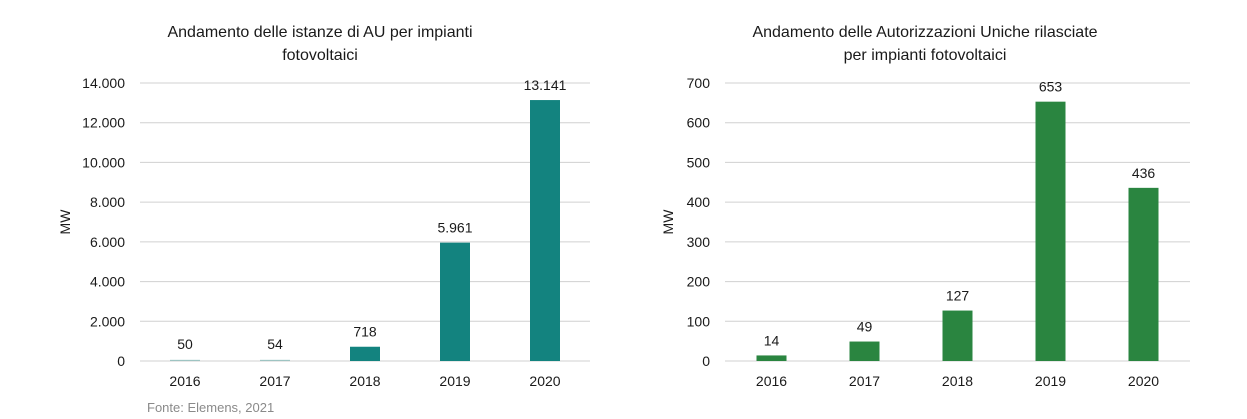 The width and height of the screenshot is (1247, 419). Describe the element at coordinates (699, 282) in the screenshot. I see `y-tick-label: 200` at that location.